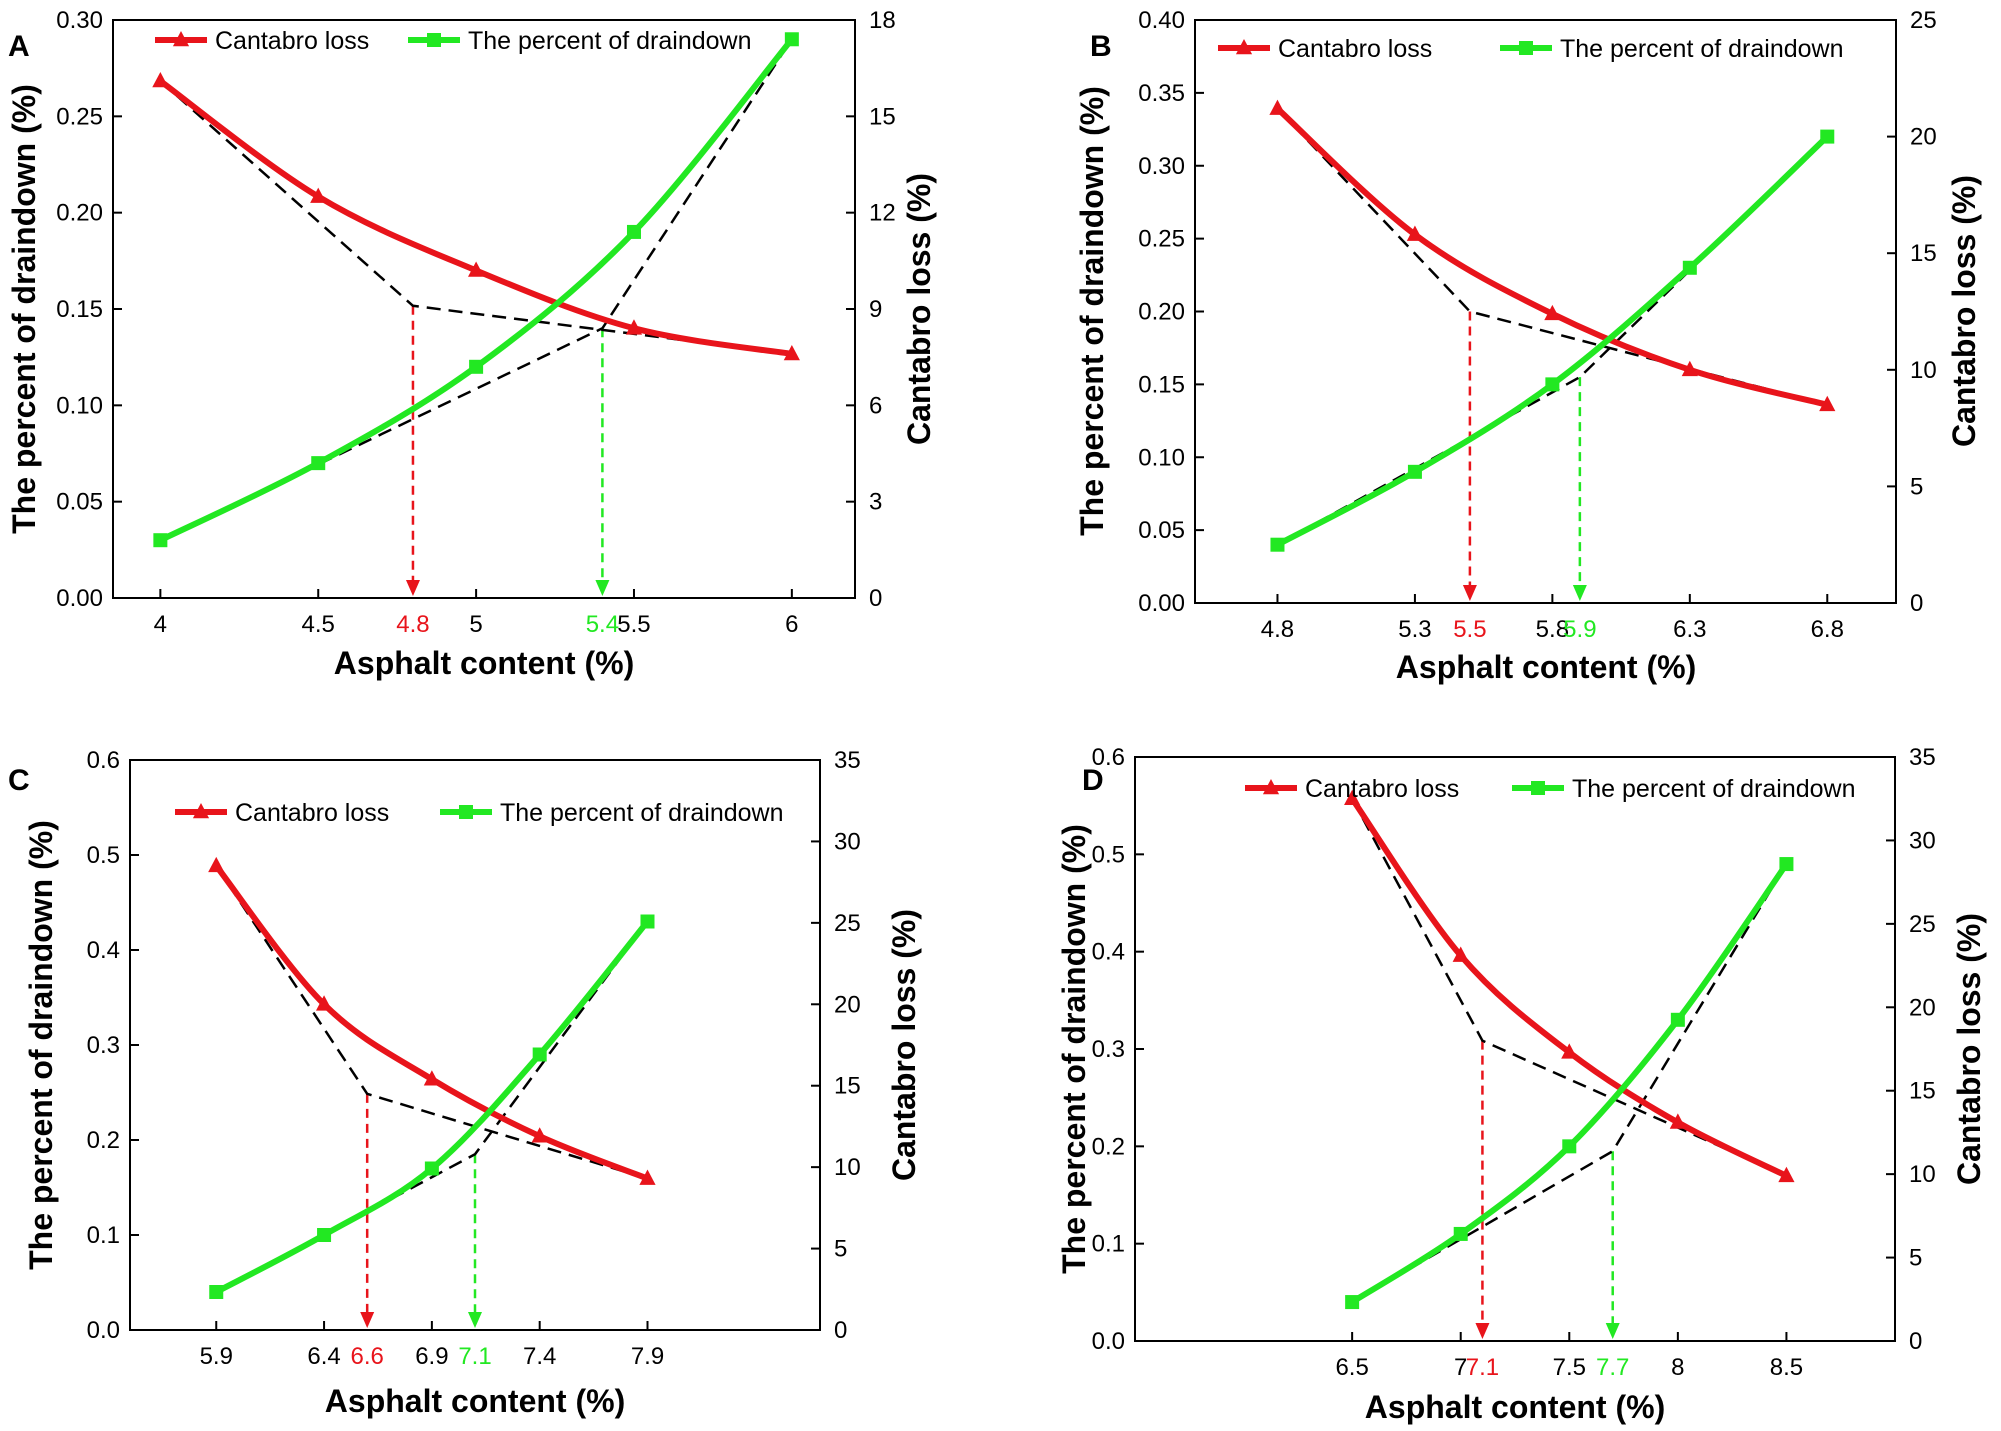 This screenshot has width=2001, height=1431. Describe the element at coordinates (647, 1356) in the screenshot. I see `x-tick-label: 7.9` at that location.